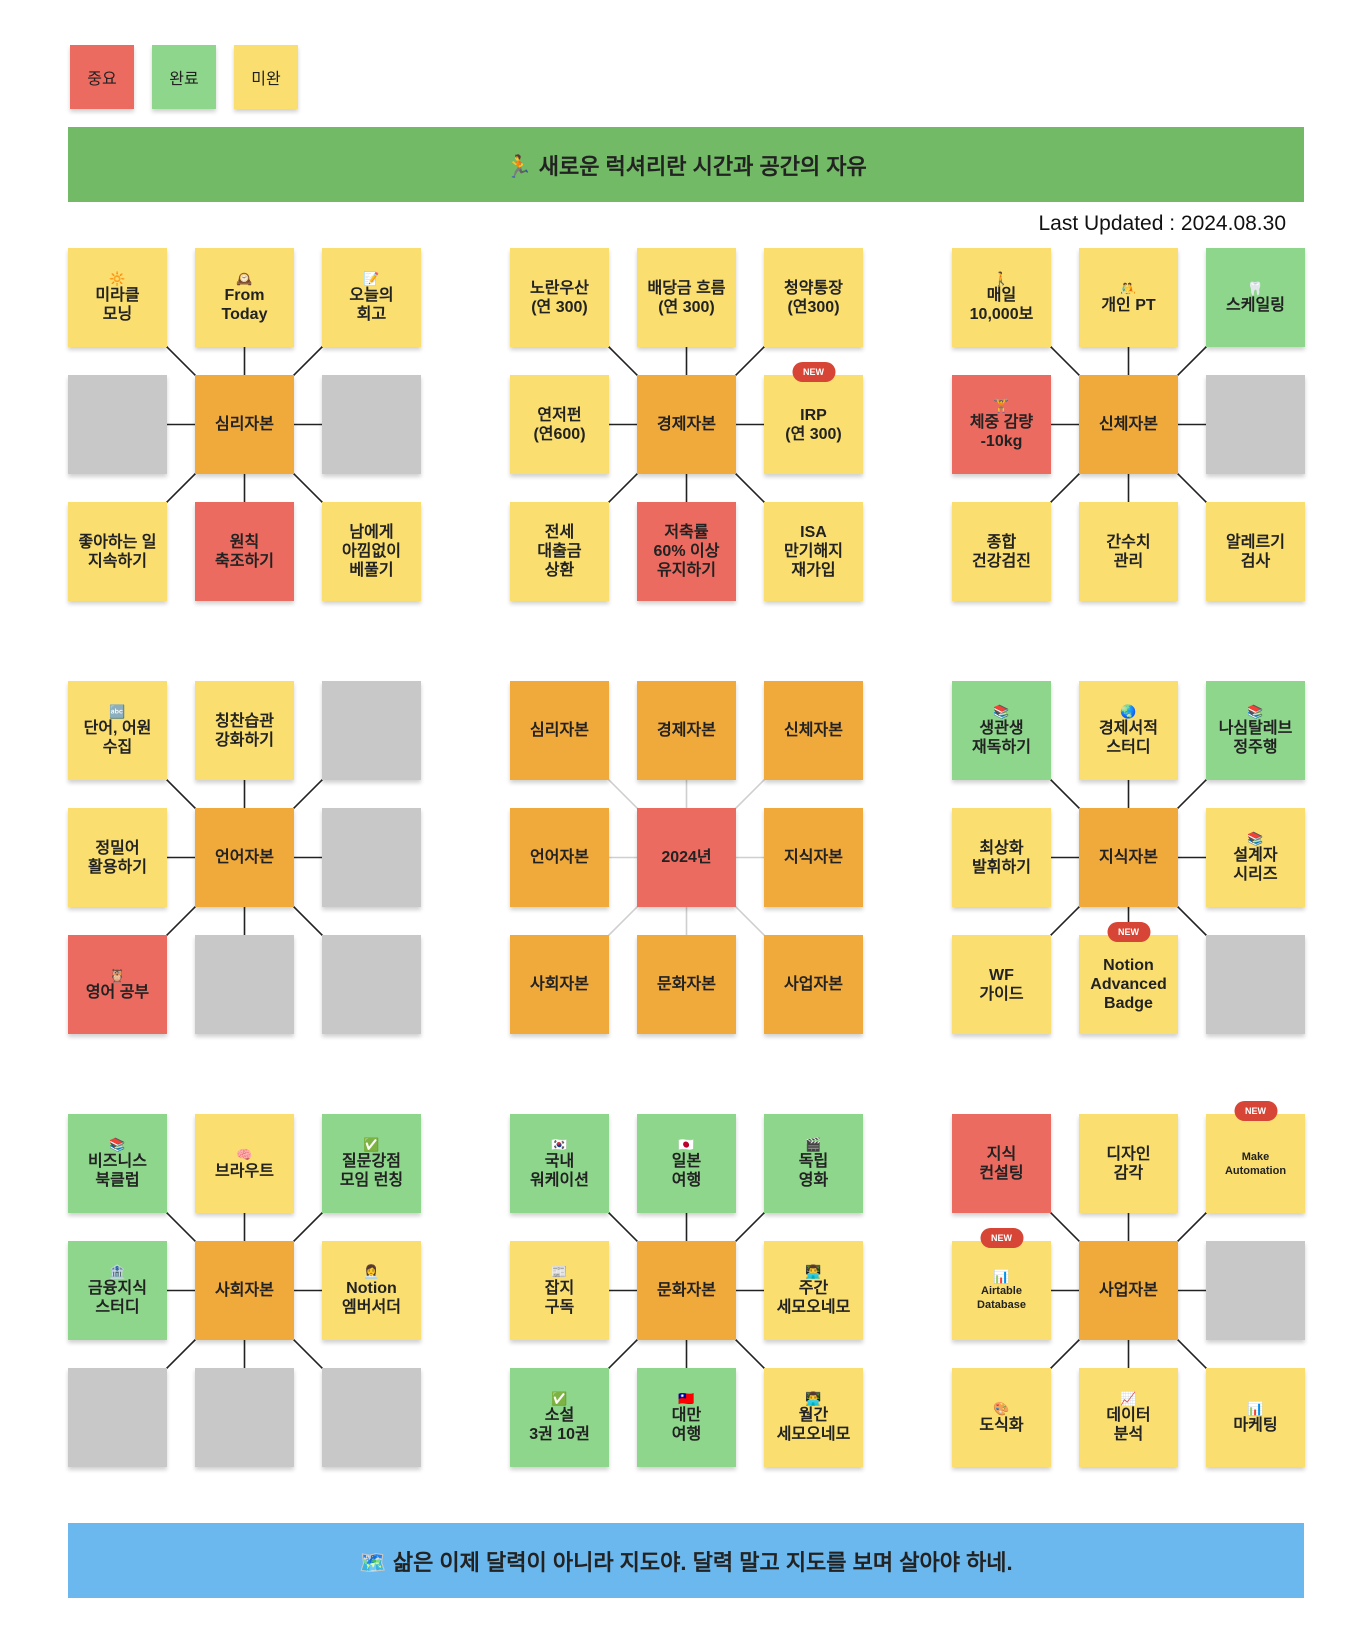 This screenshot has width=1364, height=1646. I want to click on sticky-note: ✅ 소설 3권 10권, so click(559, 1417).